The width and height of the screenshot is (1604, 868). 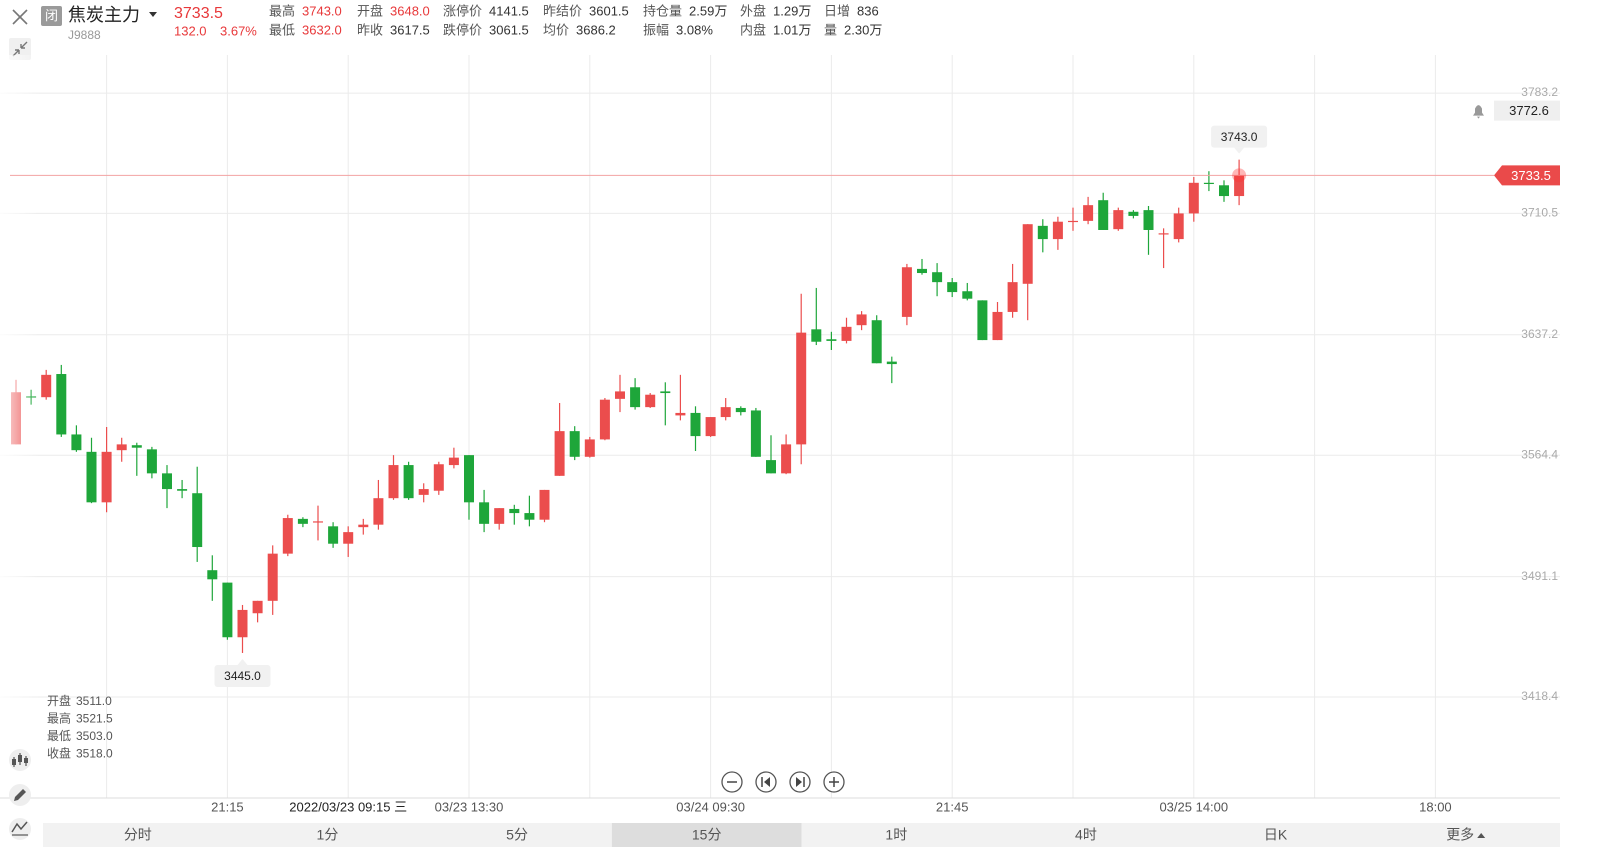 I want to click on more-arrow, so click(x=1481, y=835).